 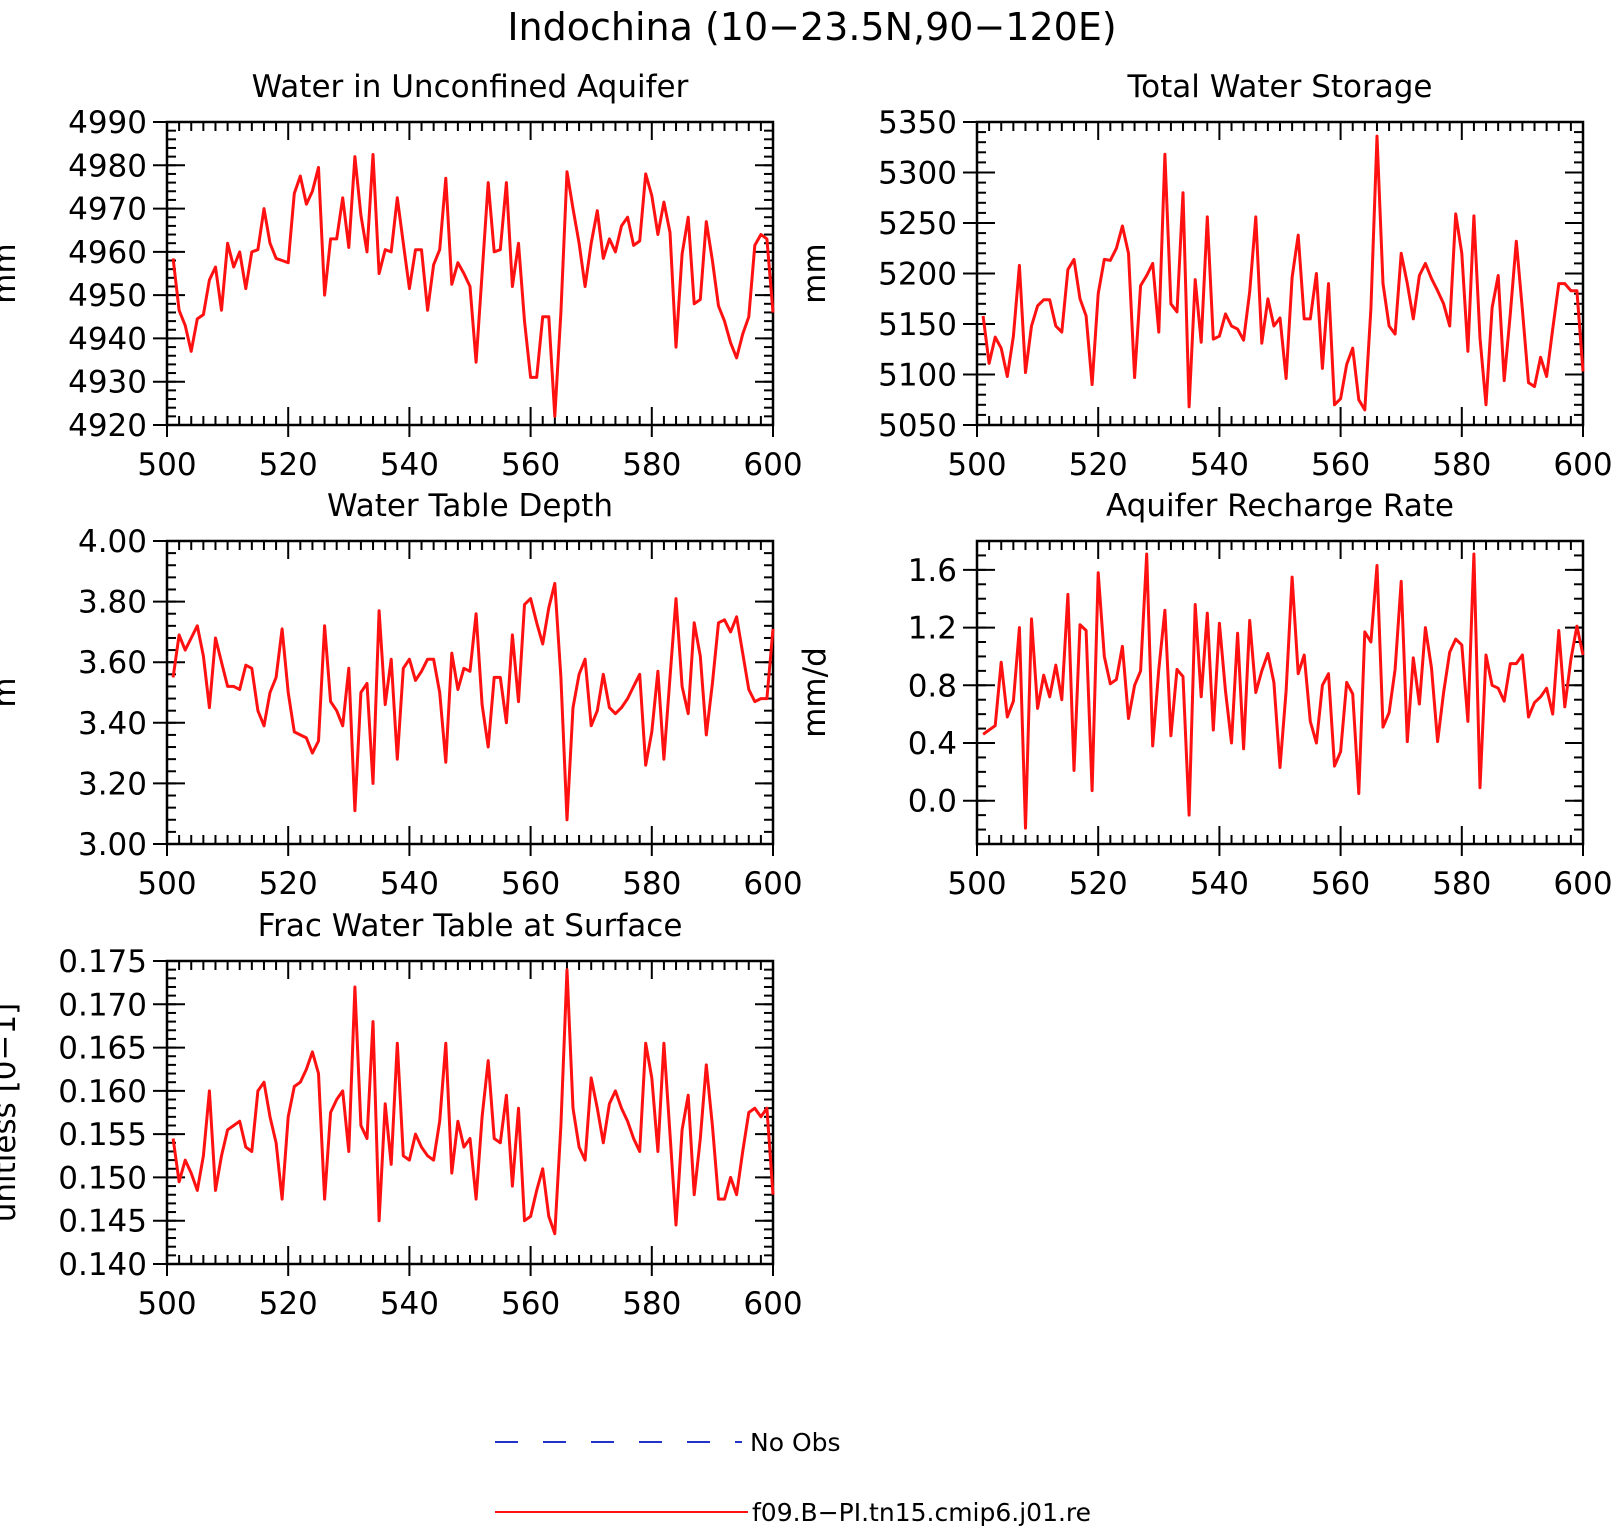 I want to click on y-tick-label: 1.2, so click(x=932, y=629).